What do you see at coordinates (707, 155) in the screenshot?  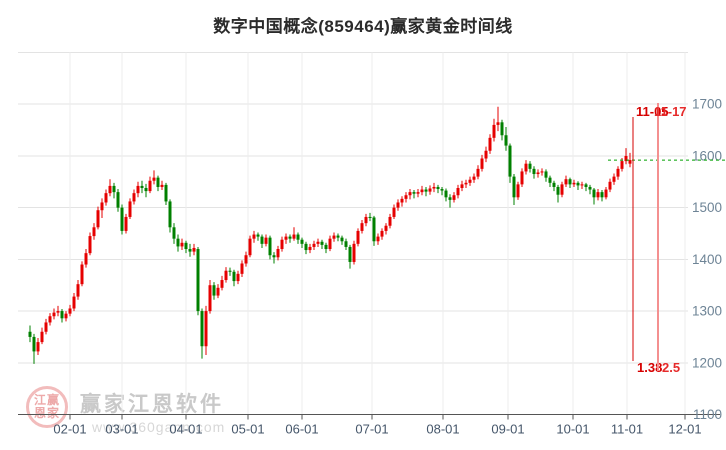 I see `y-axis-label: 1600` at bounding box center [707, 155].